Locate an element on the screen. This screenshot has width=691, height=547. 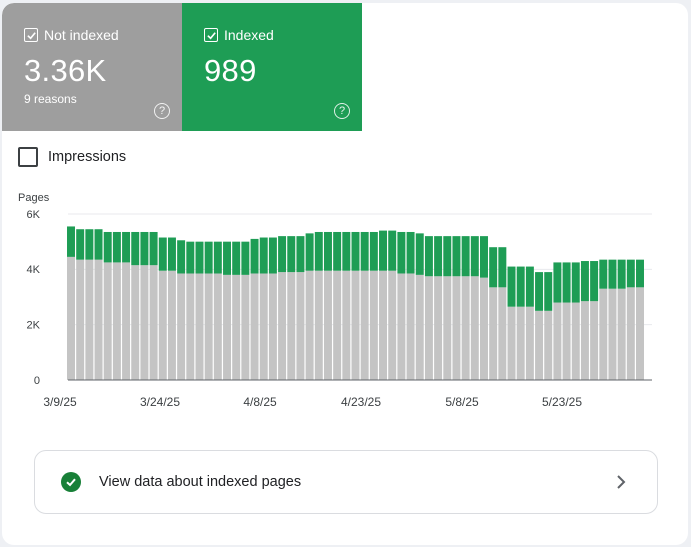
impressions-checkbox is located at coordinates (28, 157).